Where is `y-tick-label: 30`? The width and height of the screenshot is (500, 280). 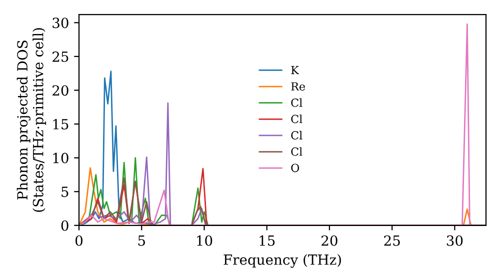
y-tick-label: 30 is located at coordinates (60, 23).